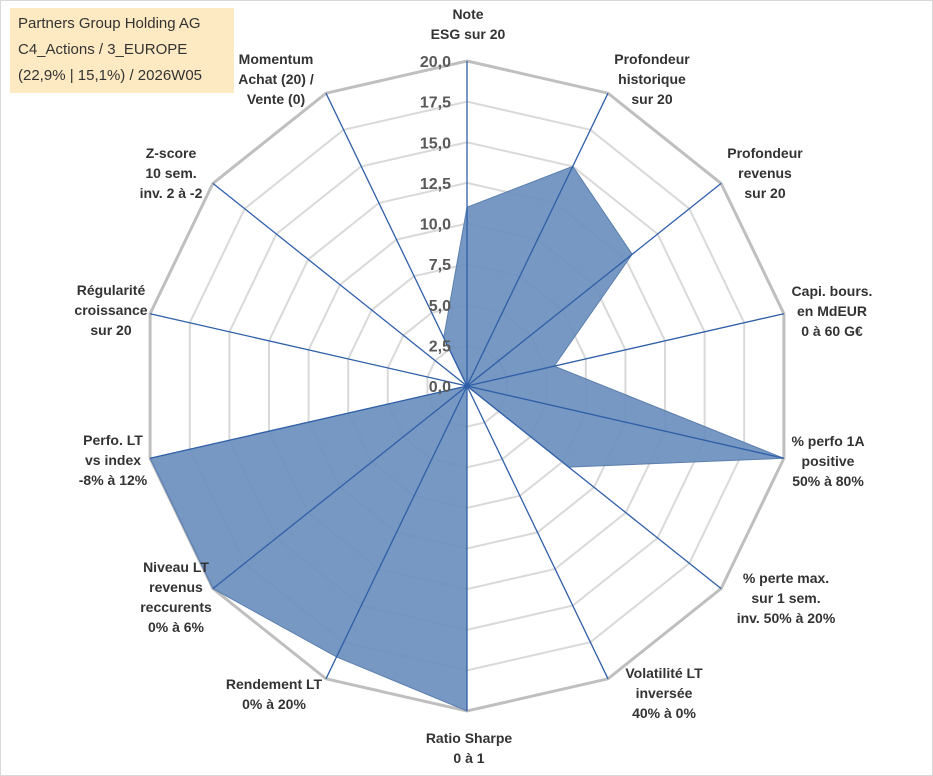  Describe the element at coordinates (832, 331) in the screenshot. I see `axis-label-line: 0 à 60 G€` at that location.